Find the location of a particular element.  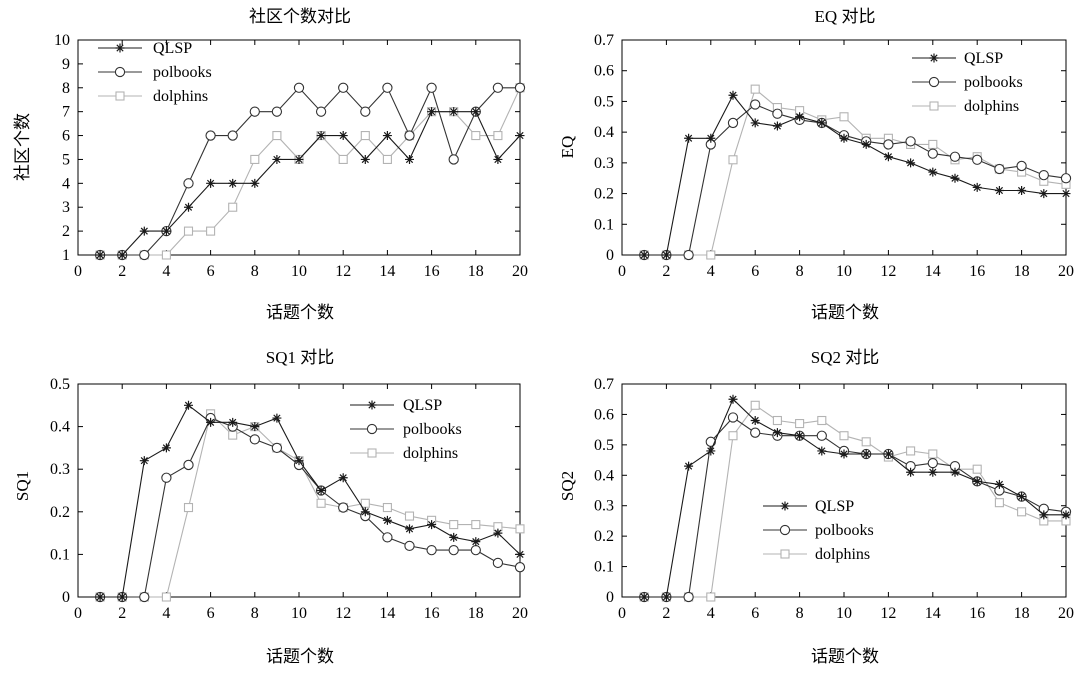

series-line-dolphins is located at coordinates (310, 505).